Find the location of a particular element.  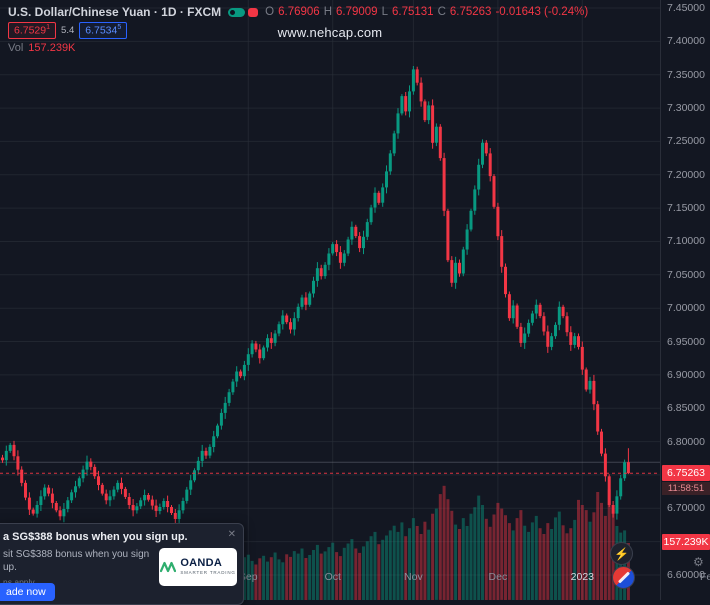

price-tick: 6.60000 is located at coordinates (686, 575).